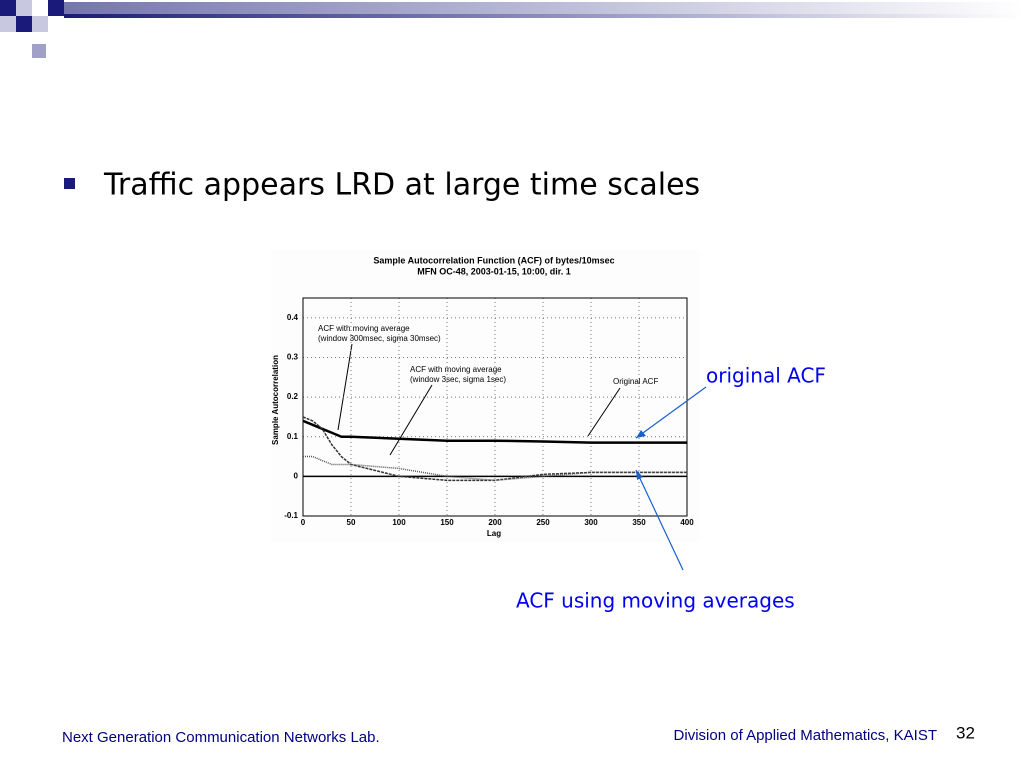  I want to click on y-tick-label: 0.1, so click(293, 436).